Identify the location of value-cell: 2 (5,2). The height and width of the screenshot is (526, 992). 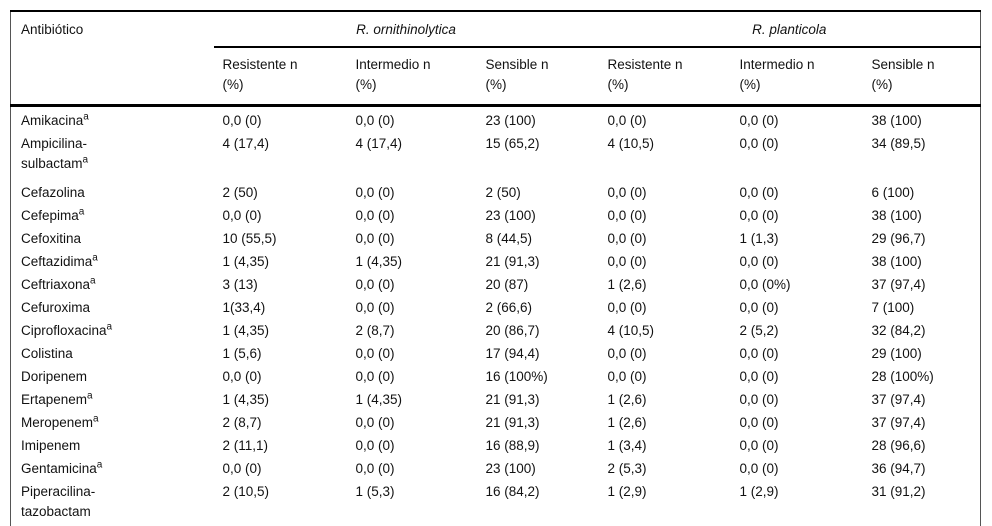
(759, 330).